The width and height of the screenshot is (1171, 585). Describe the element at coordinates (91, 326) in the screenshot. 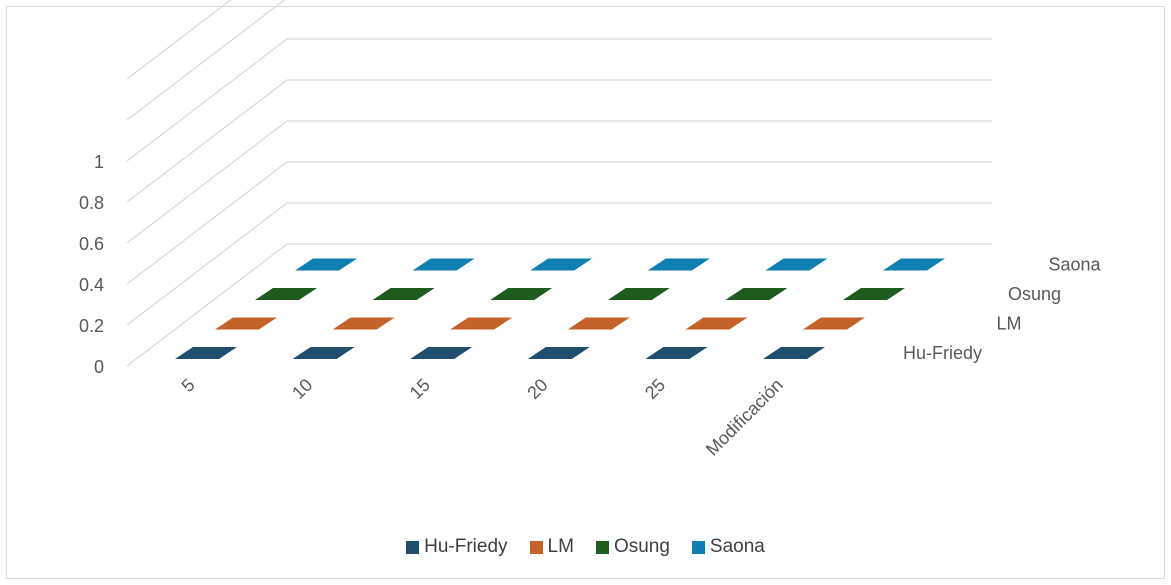

I see `z-tick-label: 0.2` at that location.